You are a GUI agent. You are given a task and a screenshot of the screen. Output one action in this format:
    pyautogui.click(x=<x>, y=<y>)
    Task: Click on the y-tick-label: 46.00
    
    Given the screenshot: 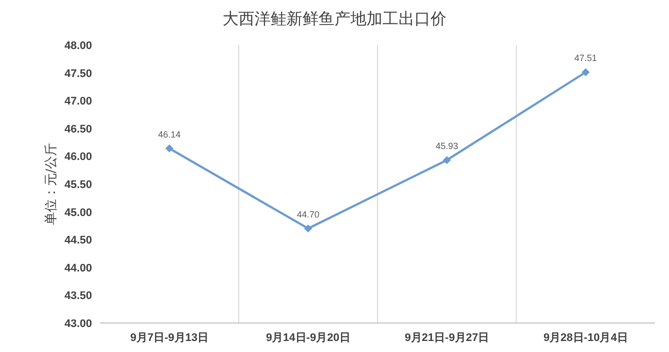 What is the action you would take?
    pyautogui.click(x=78, y=157)
    